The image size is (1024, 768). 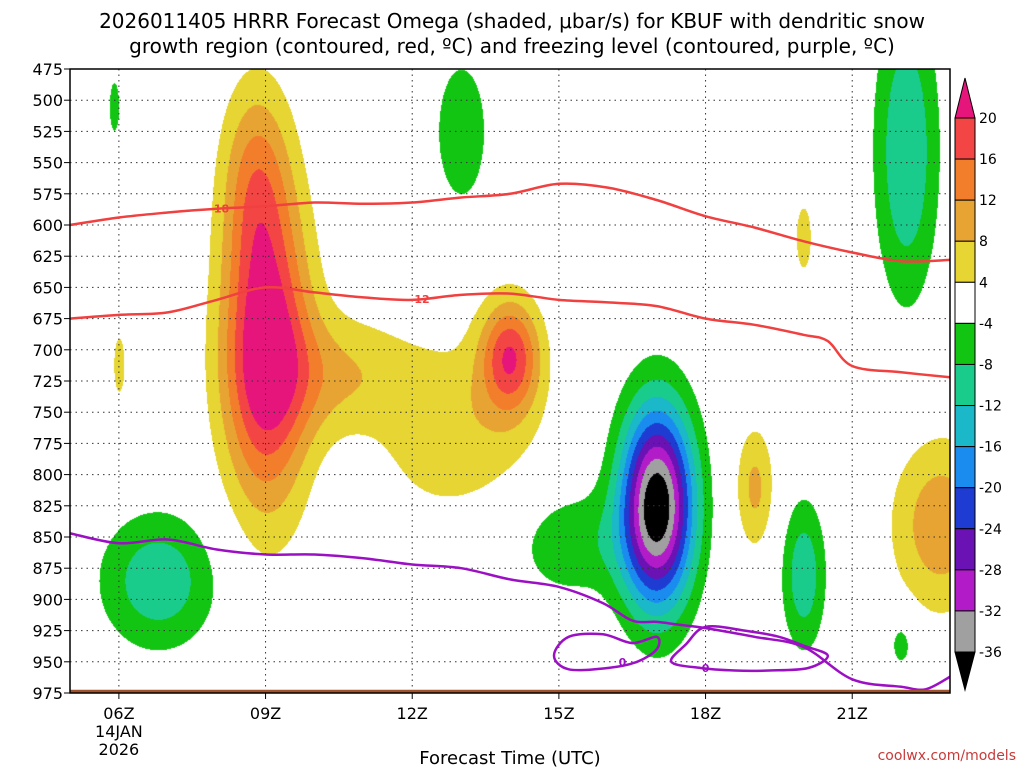 I want to click on x-tick-label: 09Z, so click(x=265, y=713).